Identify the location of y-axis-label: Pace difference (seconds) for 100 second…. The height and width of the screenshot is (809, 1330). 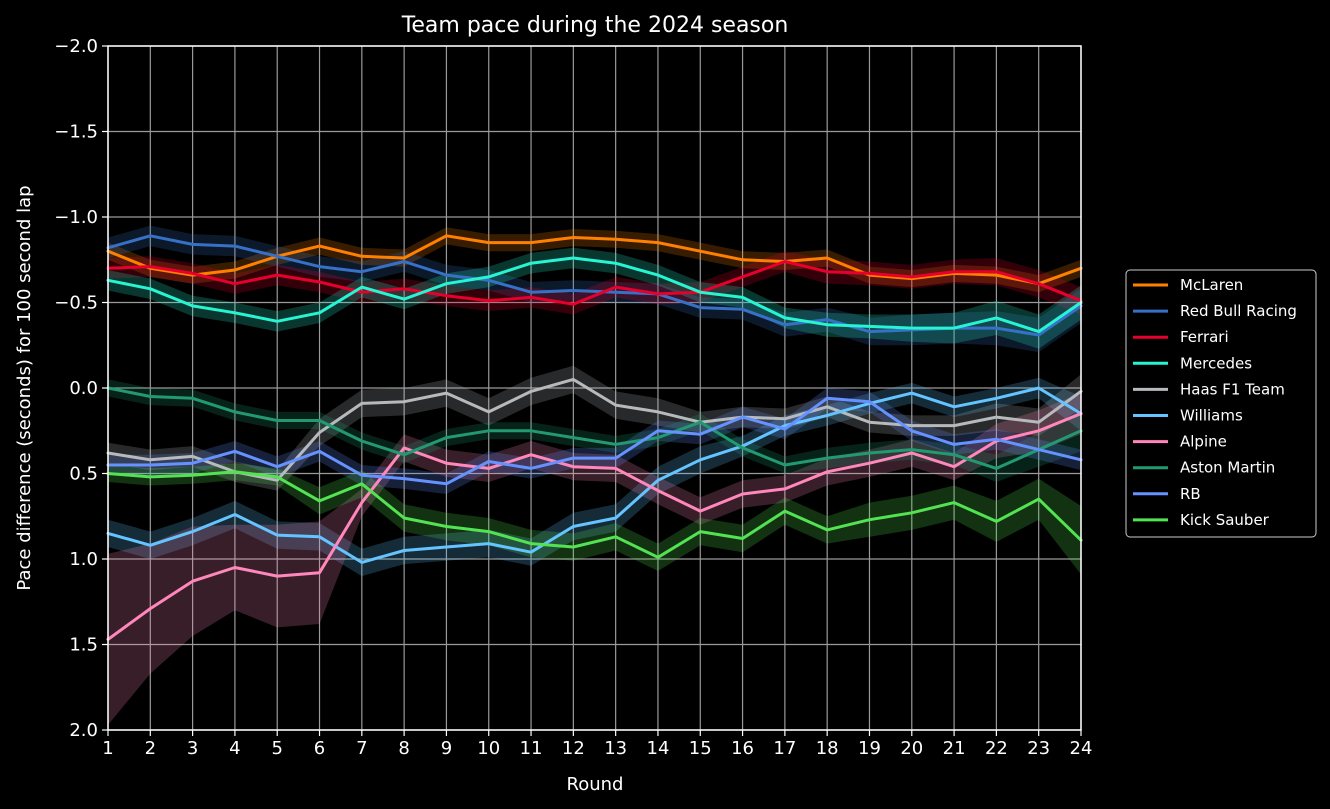
(24, 387).